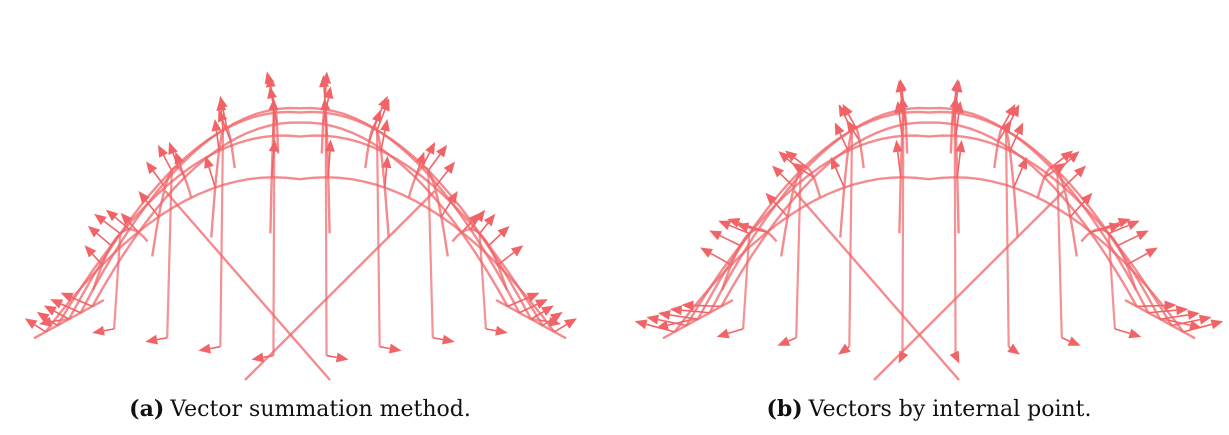 Image resolution: width=1229 pixels, height=435 pixels. I want to click on caption-b: (b) Vectors by internal point., so click(929, 409).